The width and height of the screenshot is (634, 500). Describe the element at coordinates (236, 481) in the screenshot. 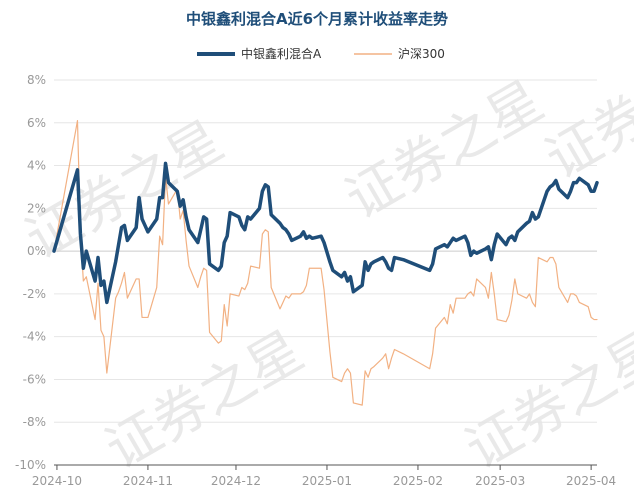

I see `x-tick-label: 2024-12` at that location.